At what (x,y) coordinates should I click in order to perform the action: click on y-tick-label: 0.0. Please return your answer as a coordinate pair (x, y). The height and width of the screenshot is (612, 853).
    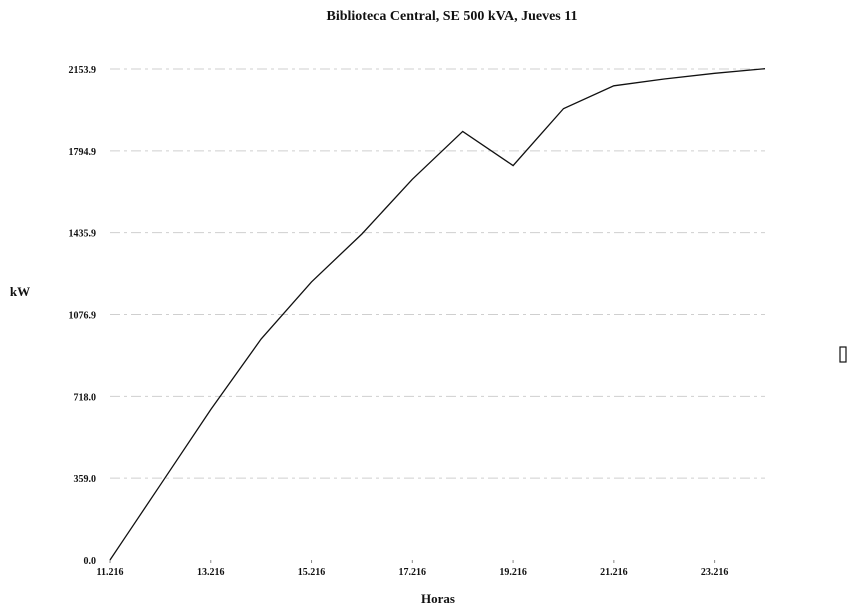
    Looking at the image, I should click on (90, 561).